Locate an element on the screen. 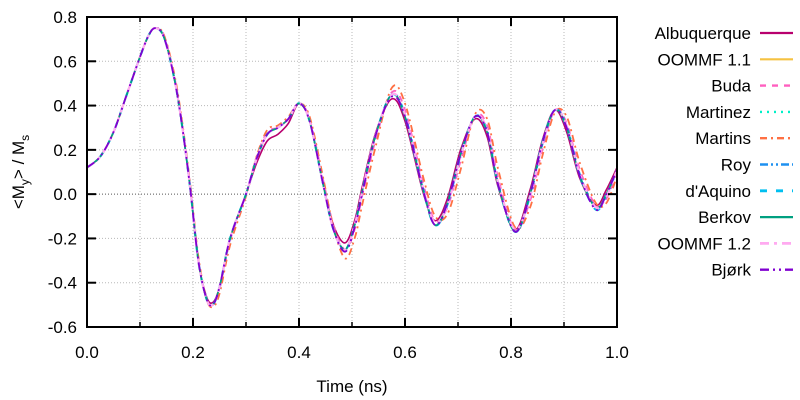 The height and width of the screenshot is (400, 800). legend-entry: OOMMF 1.2 is located at coordinates (725, 243).